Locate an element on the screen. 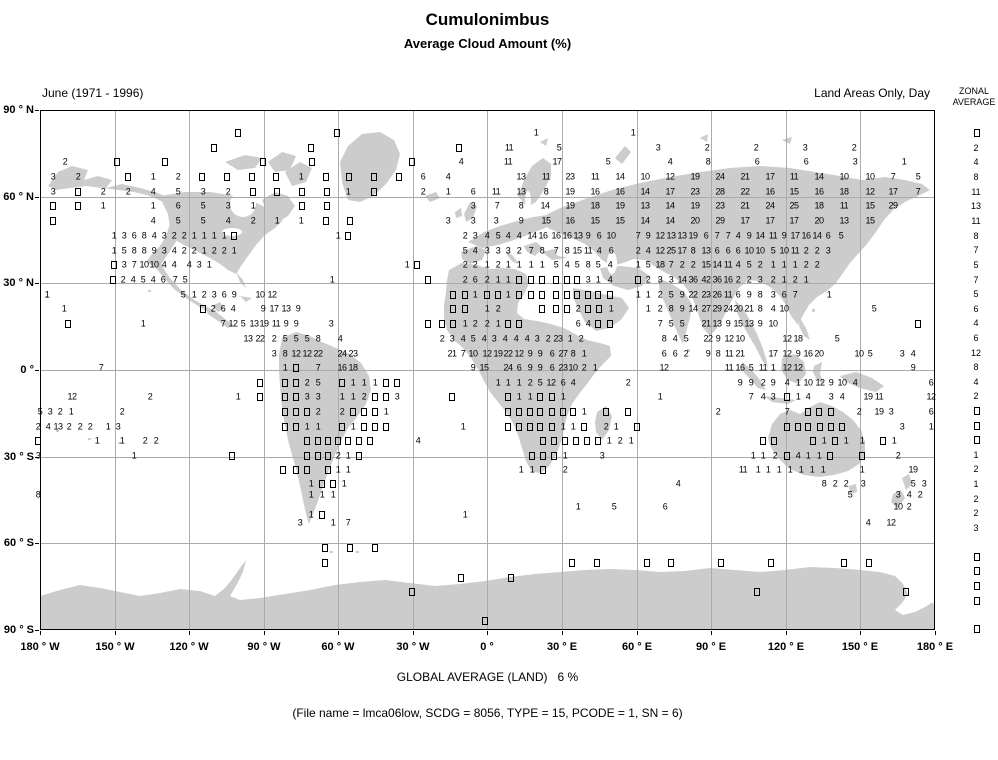 This screenshot has width=998, height=760. grid-value: 20 is located at coordinates (695, 220).